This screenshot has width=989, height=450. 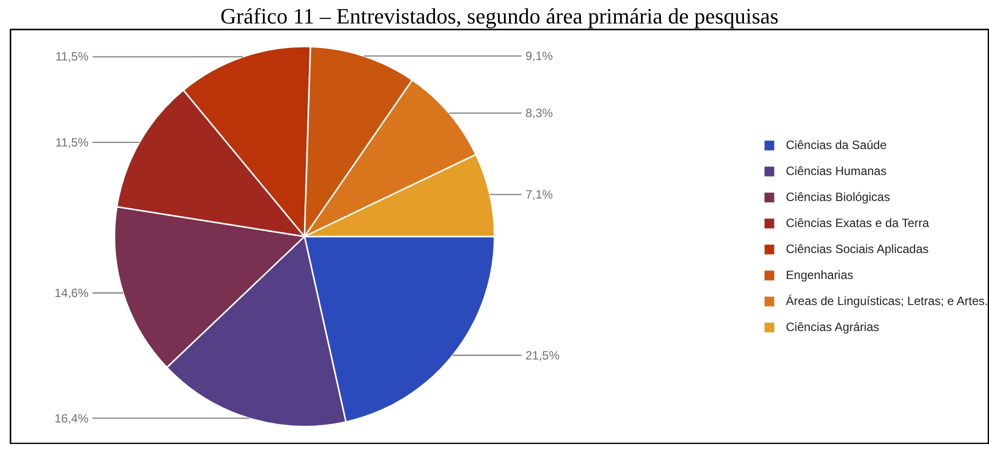 What do you see at coordinates (857, 249) in the screenshot?
I see `legend-label: Ciências Sociais Aplicadas` at bounding box center [857, 249].